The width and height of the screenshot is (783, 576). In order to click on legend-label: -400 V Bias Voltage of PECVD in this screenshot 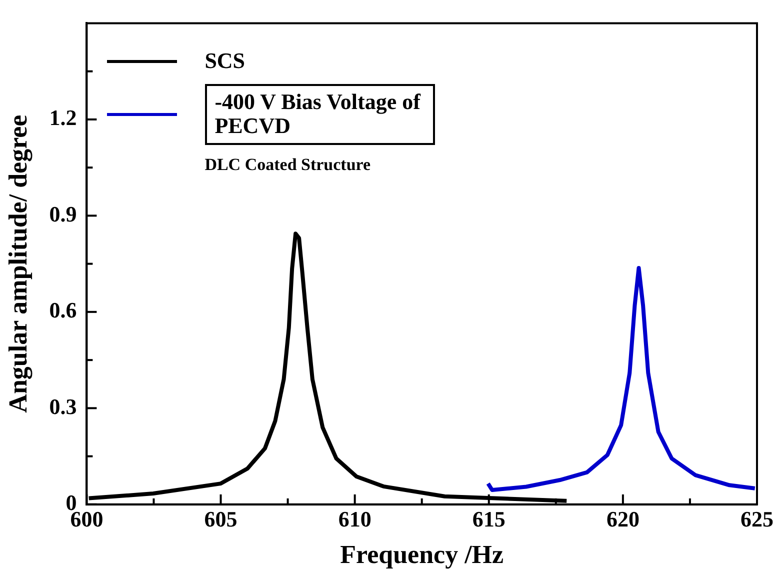, I will do `click(319, 114)`.